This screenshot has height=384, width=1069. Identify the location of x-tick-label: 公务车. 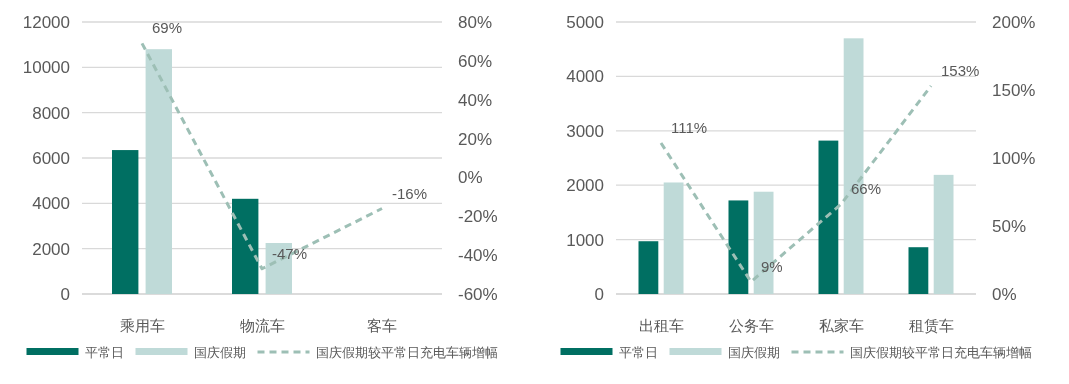
(751, 325).